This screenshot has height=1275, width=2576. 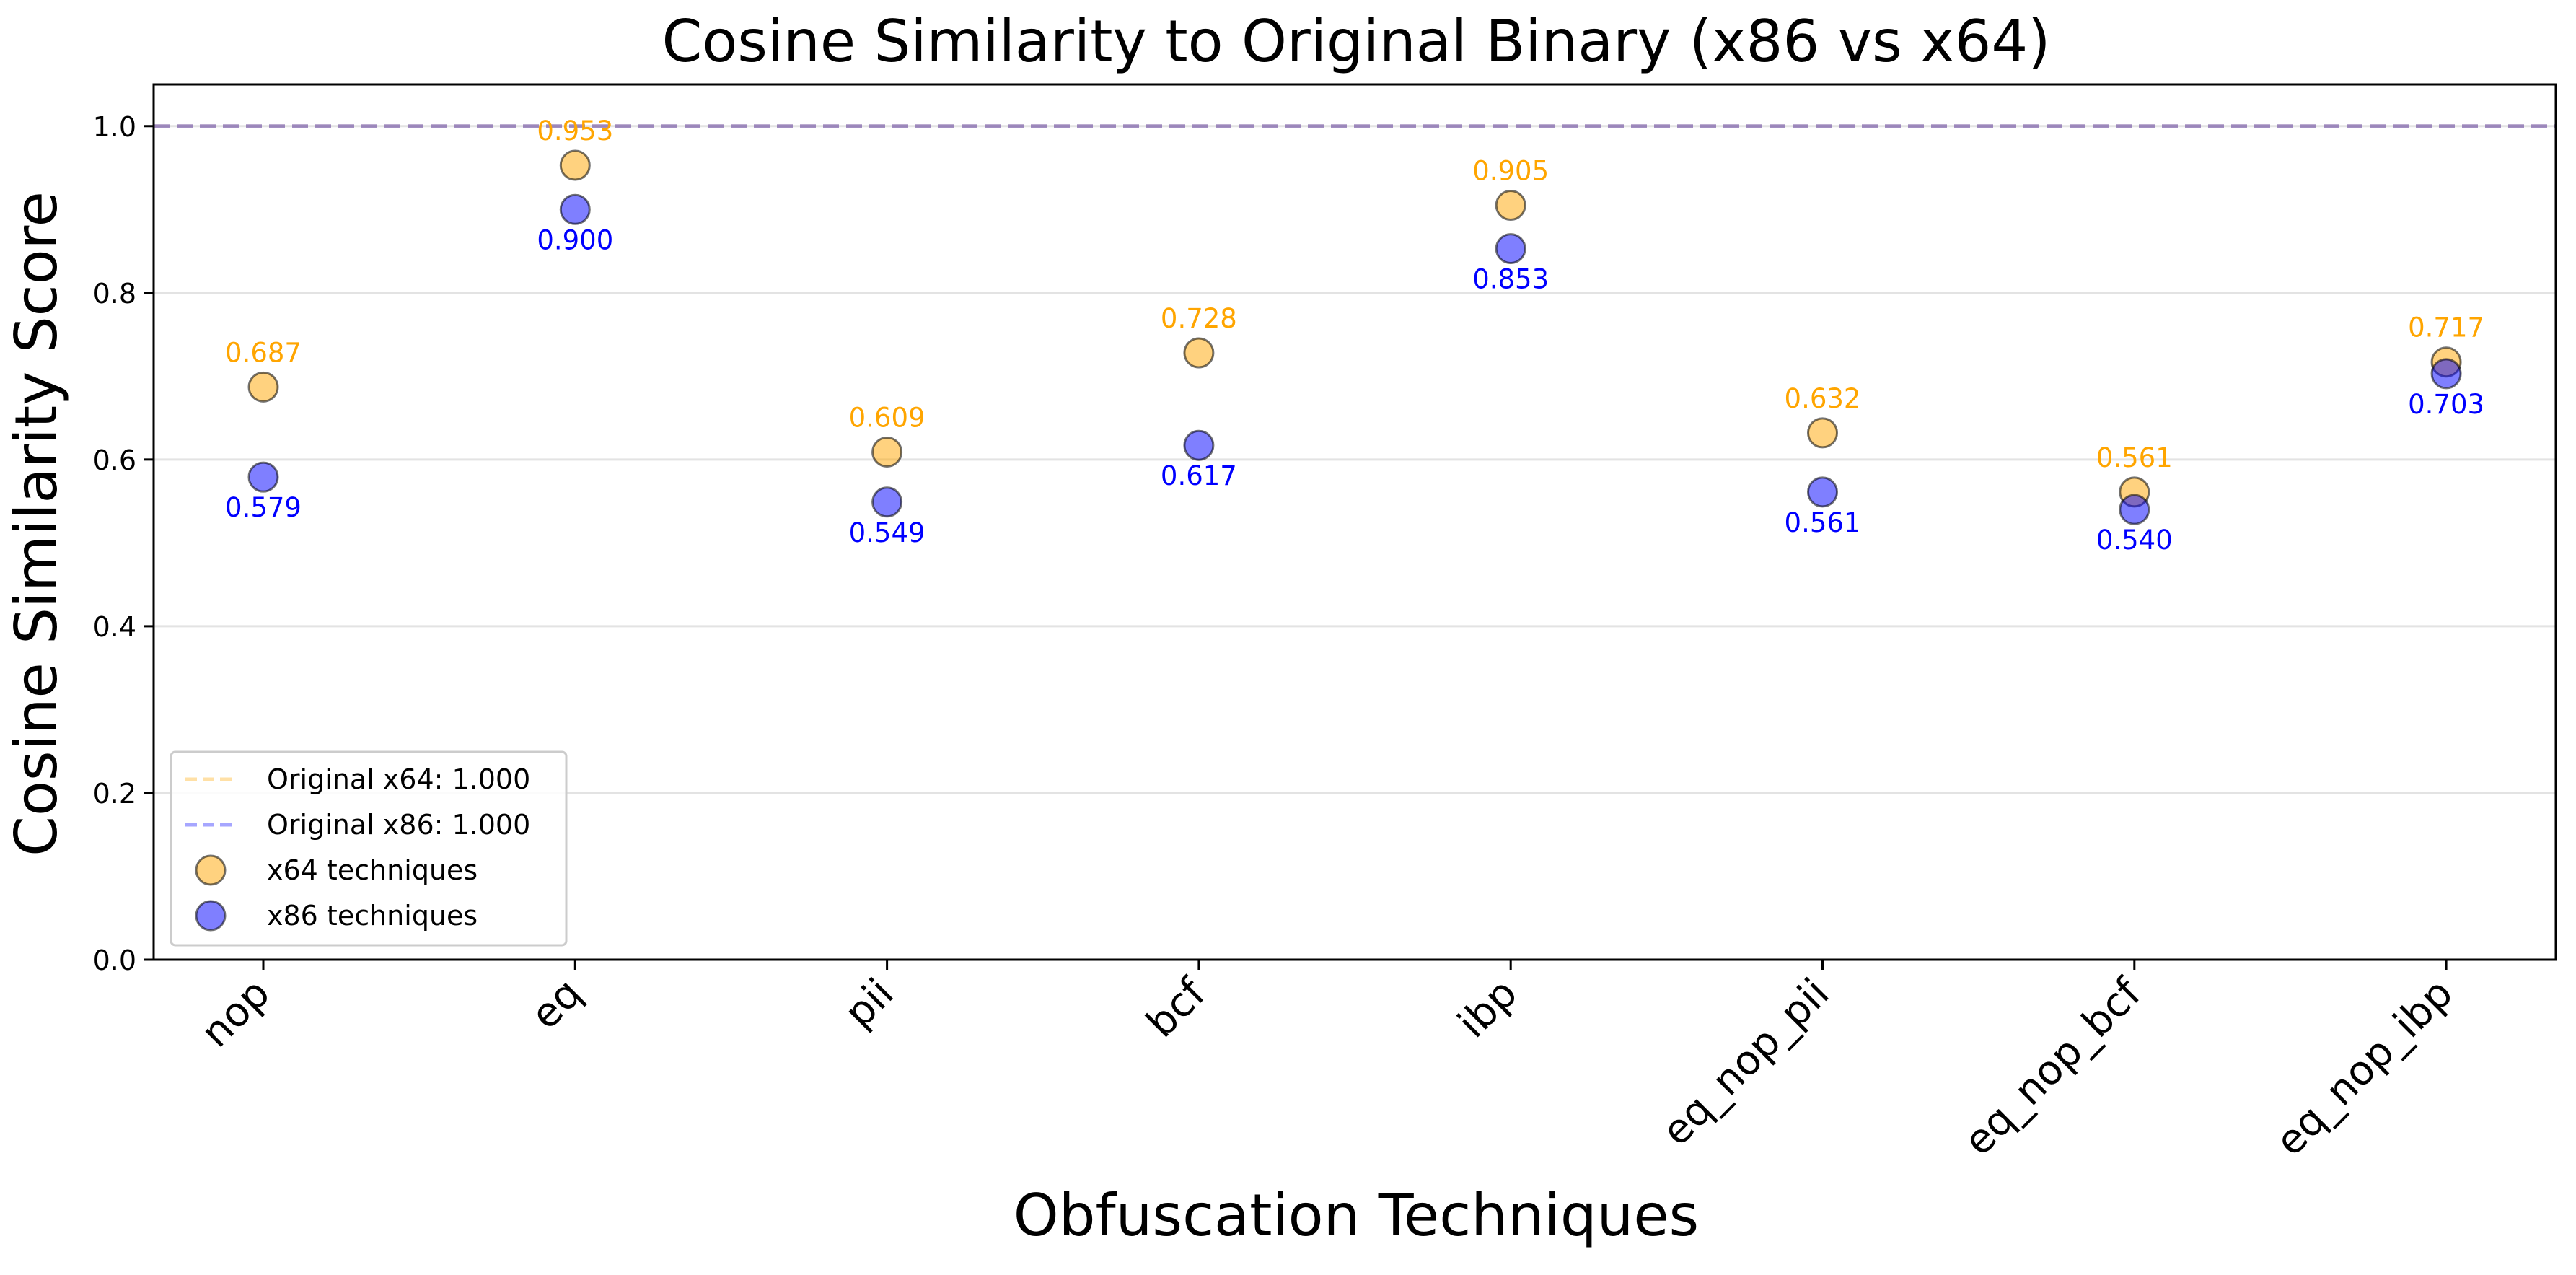 What do you see at coordinates (887, 418) in the screenshot?
I see `x64-data-label: 0.609` at bounding box center [887, 418].